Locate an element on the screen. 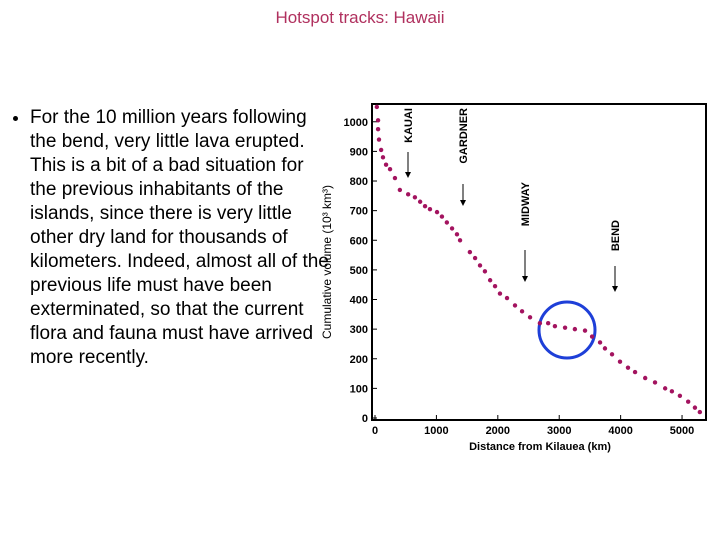 Image resolution: width=720 pixels, height=540 pixels. annotation: GARDNER is located at coordinates (464, 136).